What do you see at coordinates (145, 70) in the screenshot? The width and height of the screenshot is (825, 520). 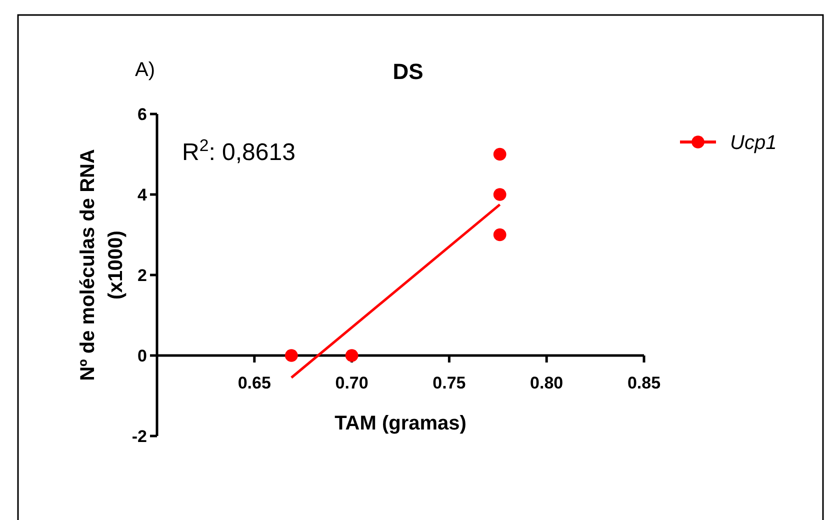 I see `chart-subtitle: A)` at bounding box center [145, 70].